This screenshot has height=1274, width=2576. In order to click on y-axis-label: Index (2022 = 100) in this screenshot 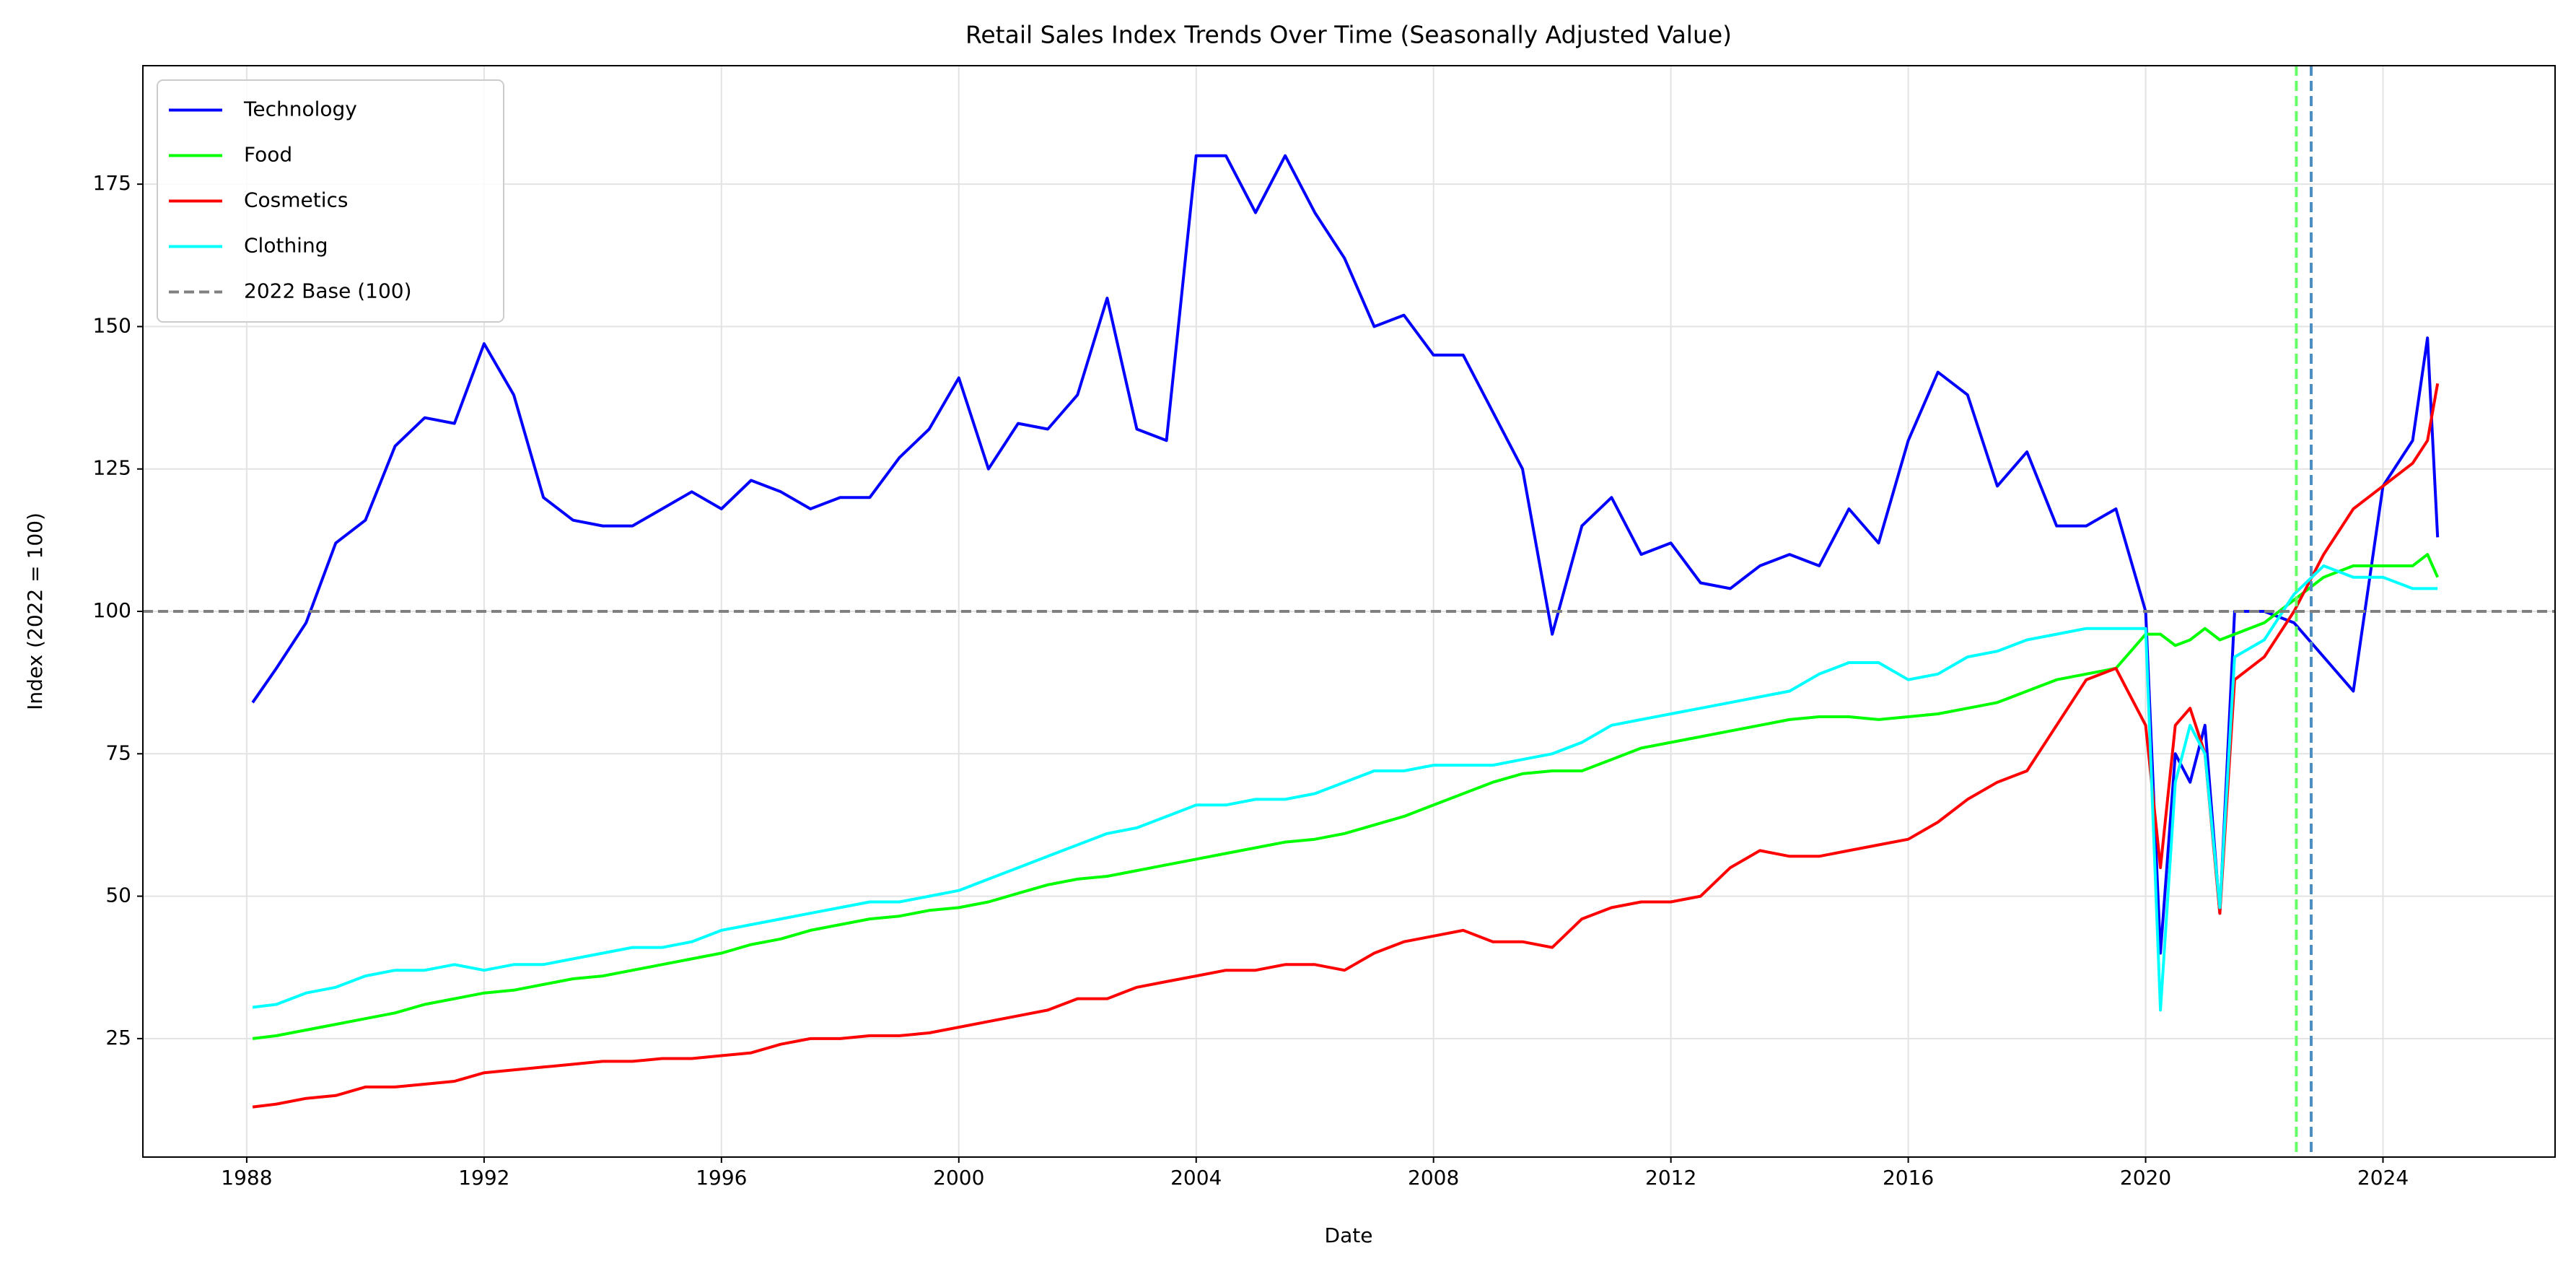, I will do `click(35, 611)`.